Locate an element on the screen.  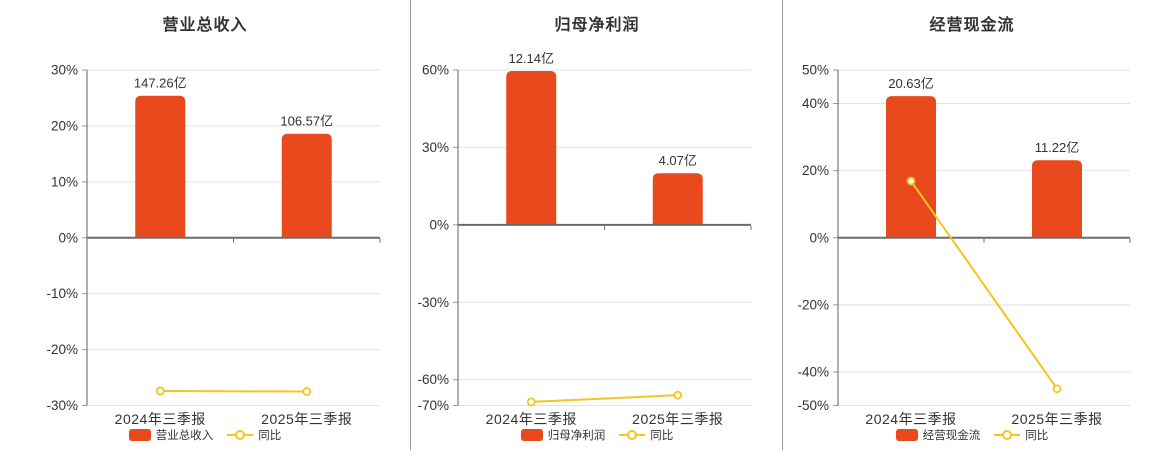
chart-legend: 归母净利润 同比 is located at coordinates (597, 435).